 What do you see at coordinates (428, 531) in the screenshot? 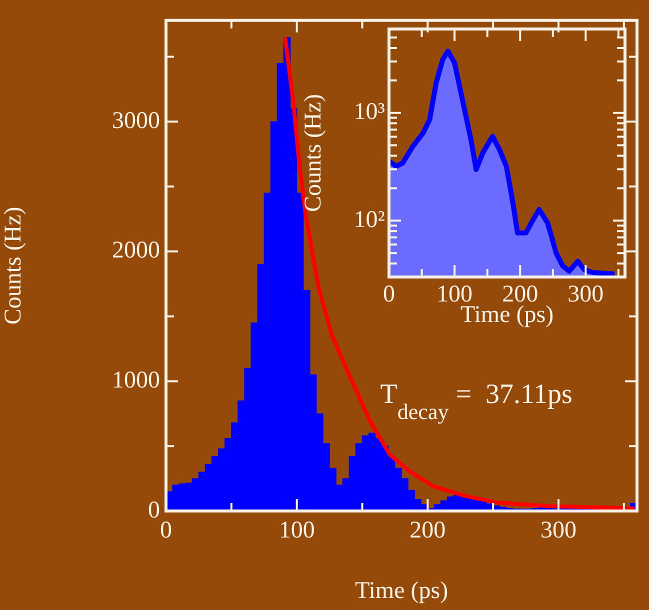
I see `x-tick-label: 200` at bounding box center [428, 531].